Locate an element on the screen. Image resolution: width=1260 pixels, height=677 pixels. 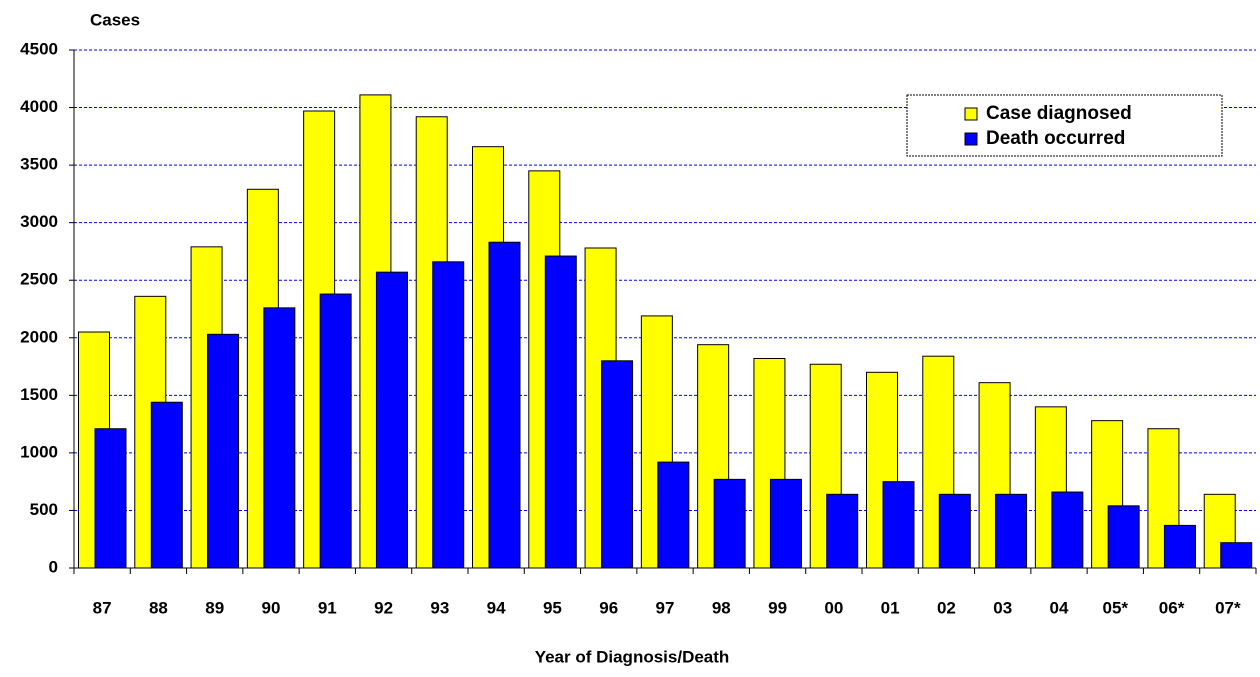
x-tick-label: 98 is located at coordinates (721, 607).